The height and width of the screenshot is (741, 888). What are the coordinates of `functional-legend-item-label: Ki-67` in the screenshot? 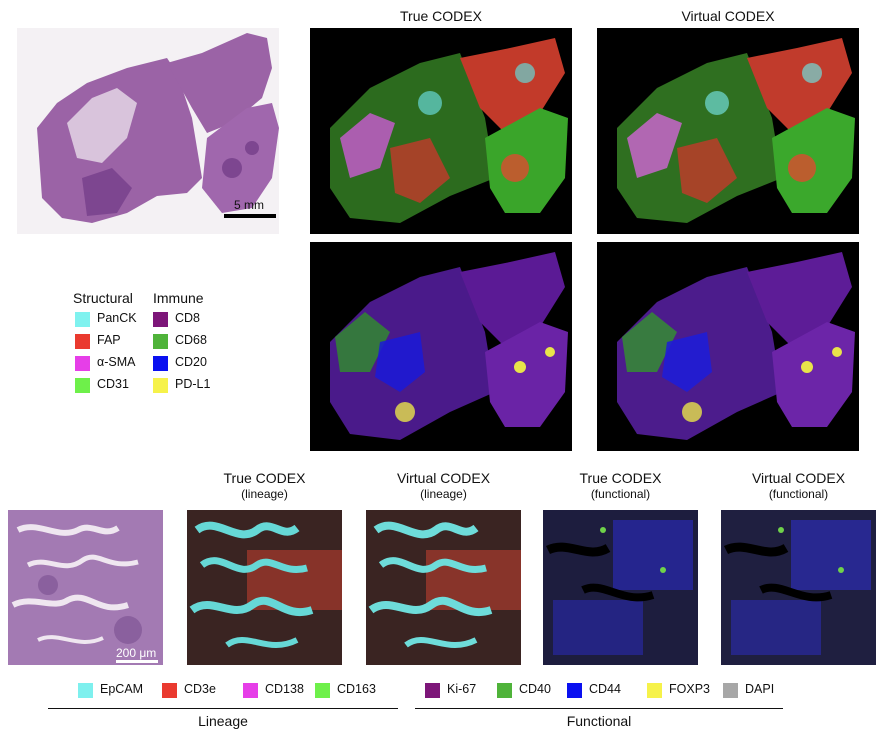 It's located at (462, 689).